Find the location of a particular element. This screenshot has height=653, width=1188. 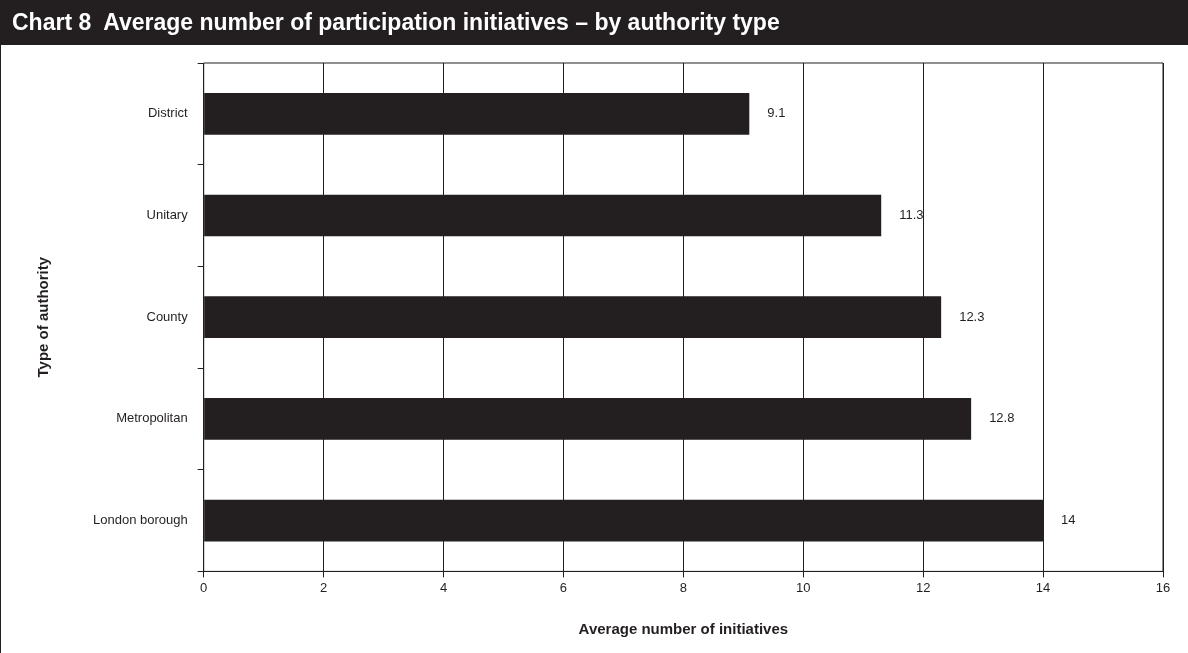

x-tick-label: 10 is located at coordinates (803, 587).